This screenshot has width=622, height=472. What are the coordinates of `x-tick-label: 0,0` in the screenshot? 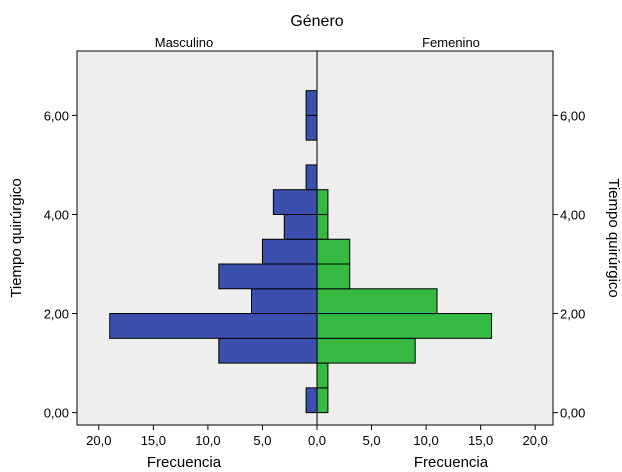 It's located at (317, 440).